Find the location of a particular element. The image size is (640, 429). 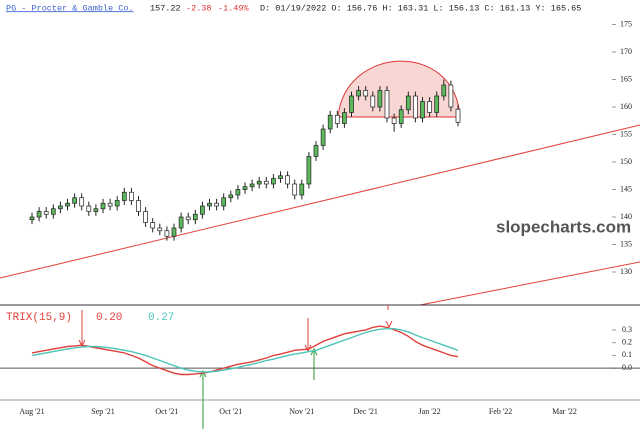

indicator-line is located at coordinates (245, 350).